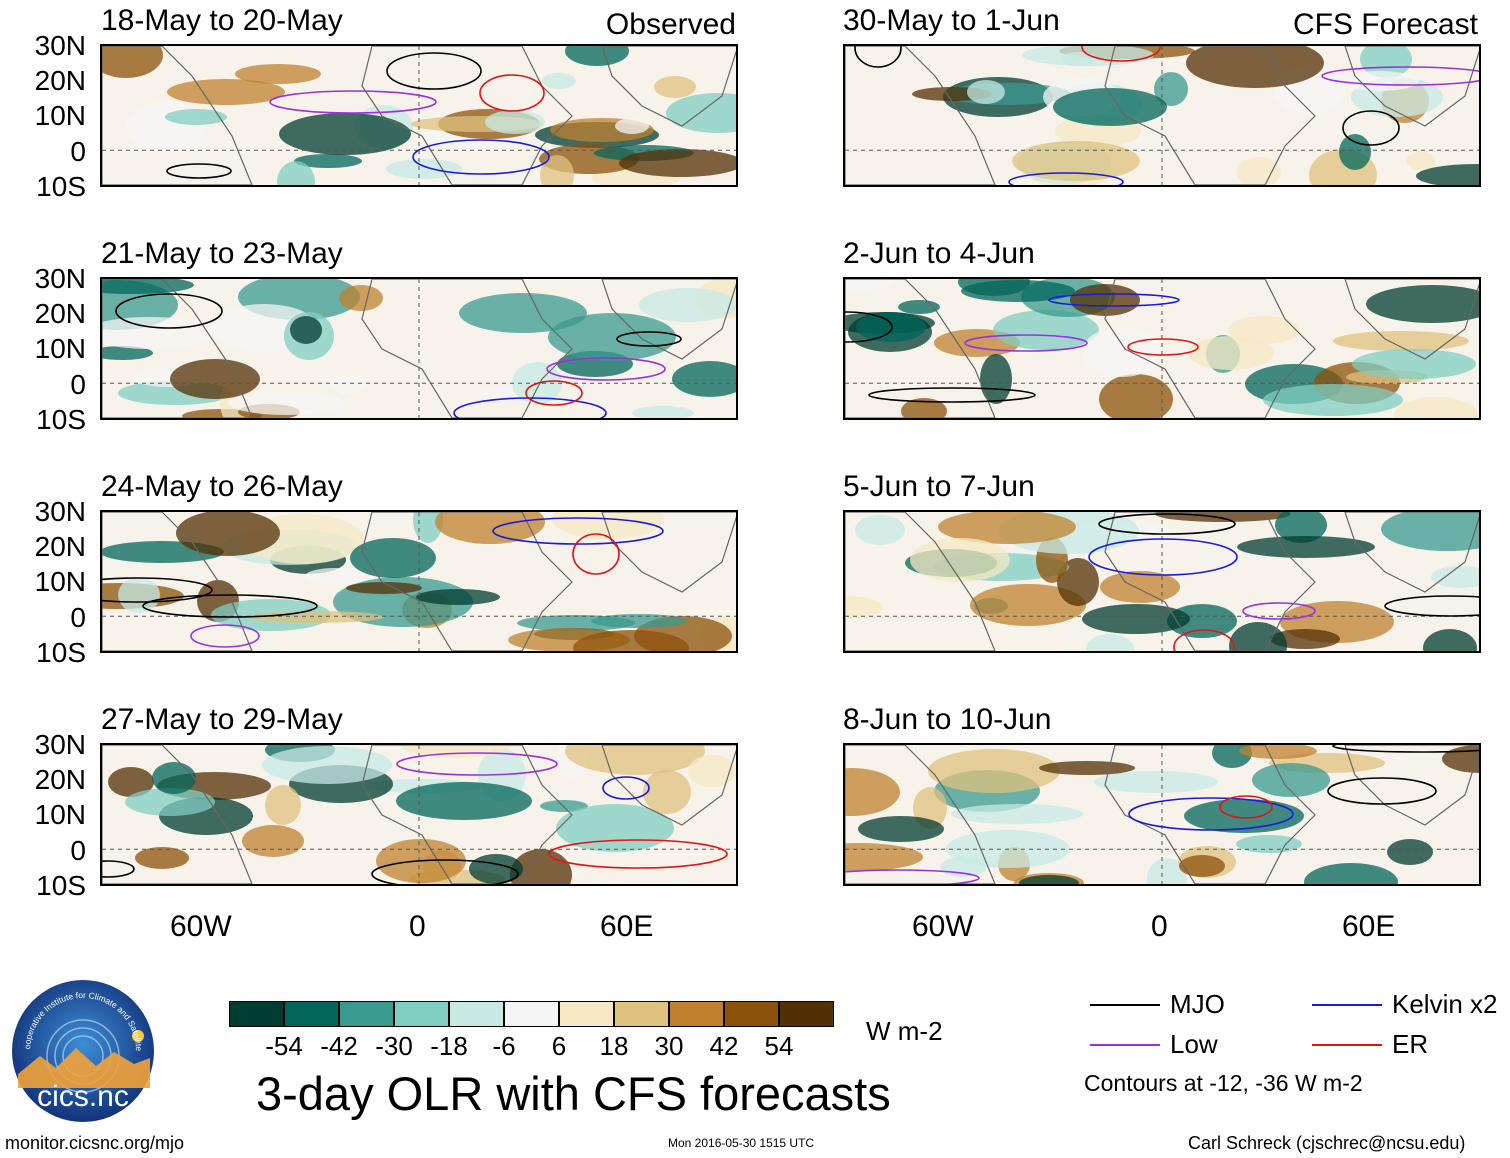 The width and height of the screenshot is (1510, 1158). What do you see at coordinates (627, 926) in the screenshot?
I see `lon-label-60e-left: 60E` at bounding box center [627, 926].